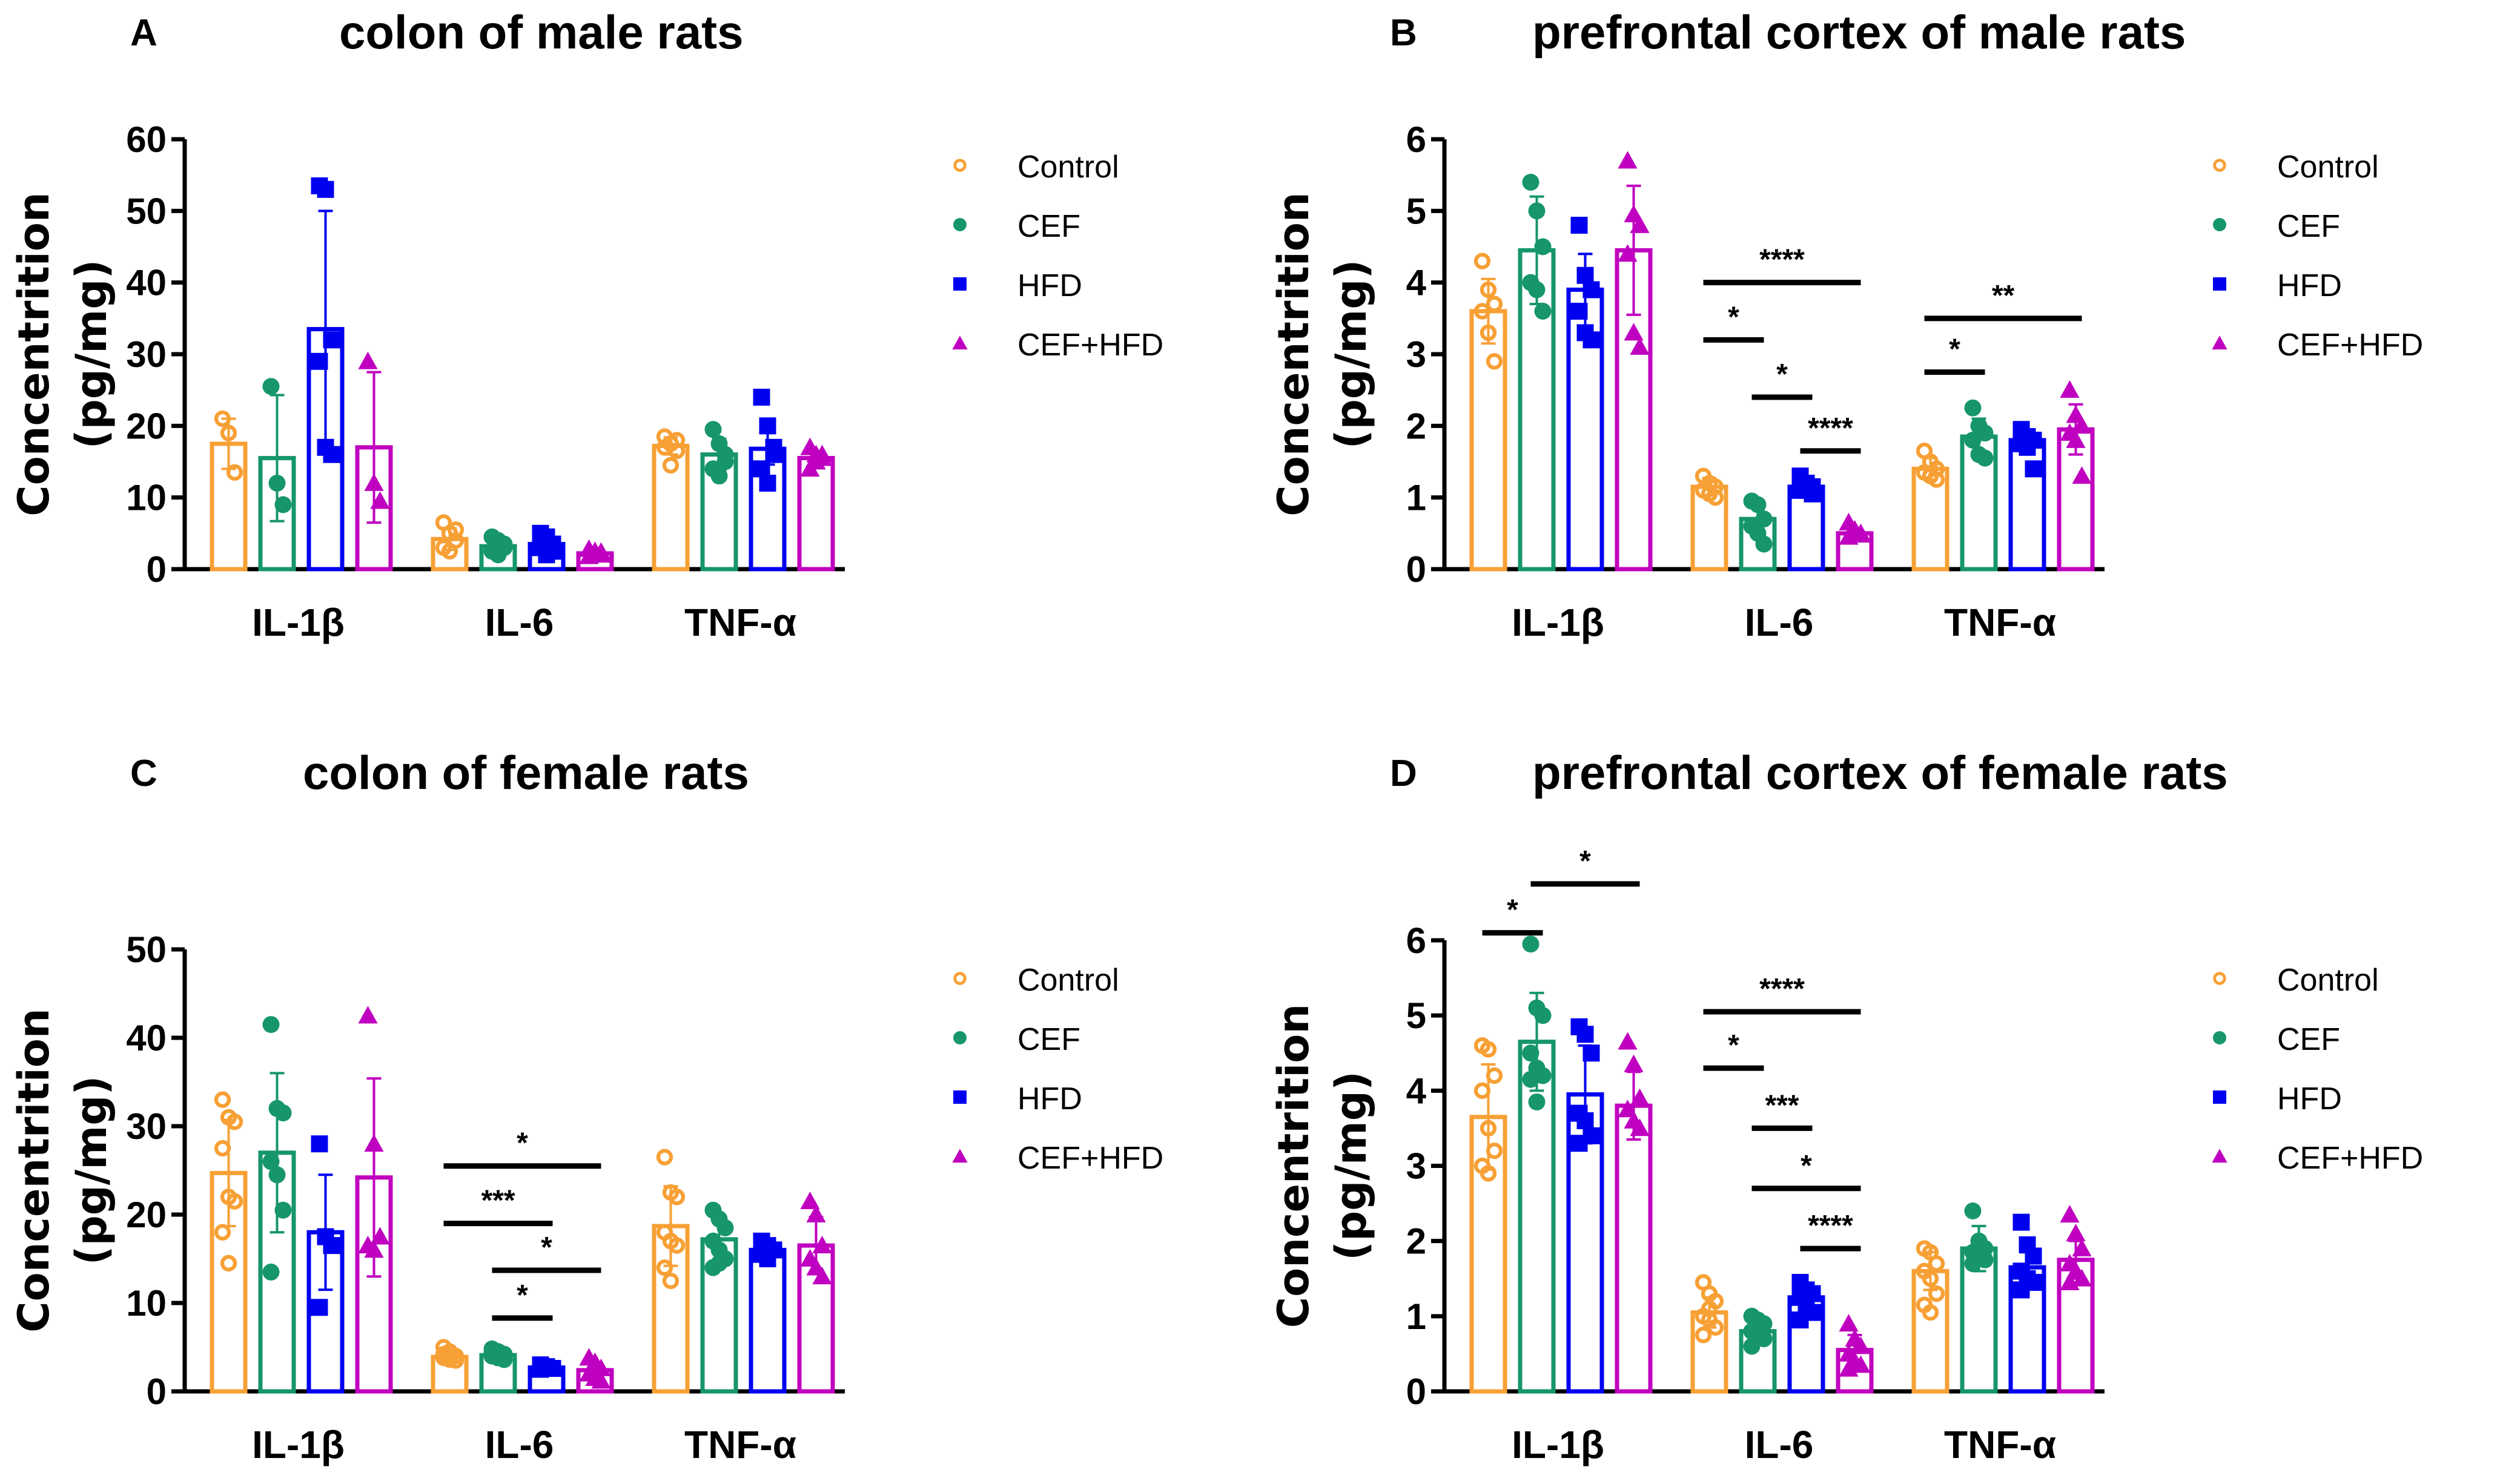 The height and width of the screenshot is (1481, 2520). I want to click on legend-label: Control, so click(2328, 167).